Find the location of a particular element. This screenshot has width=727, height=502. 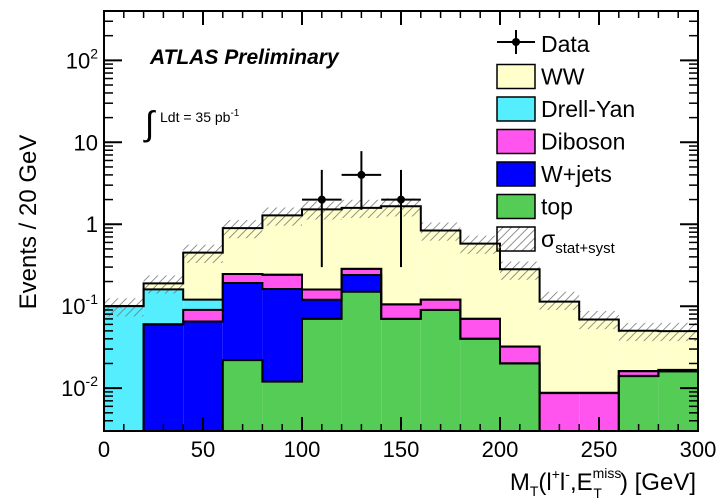

legend-swatch-ww is located at coordinates (516, 76).